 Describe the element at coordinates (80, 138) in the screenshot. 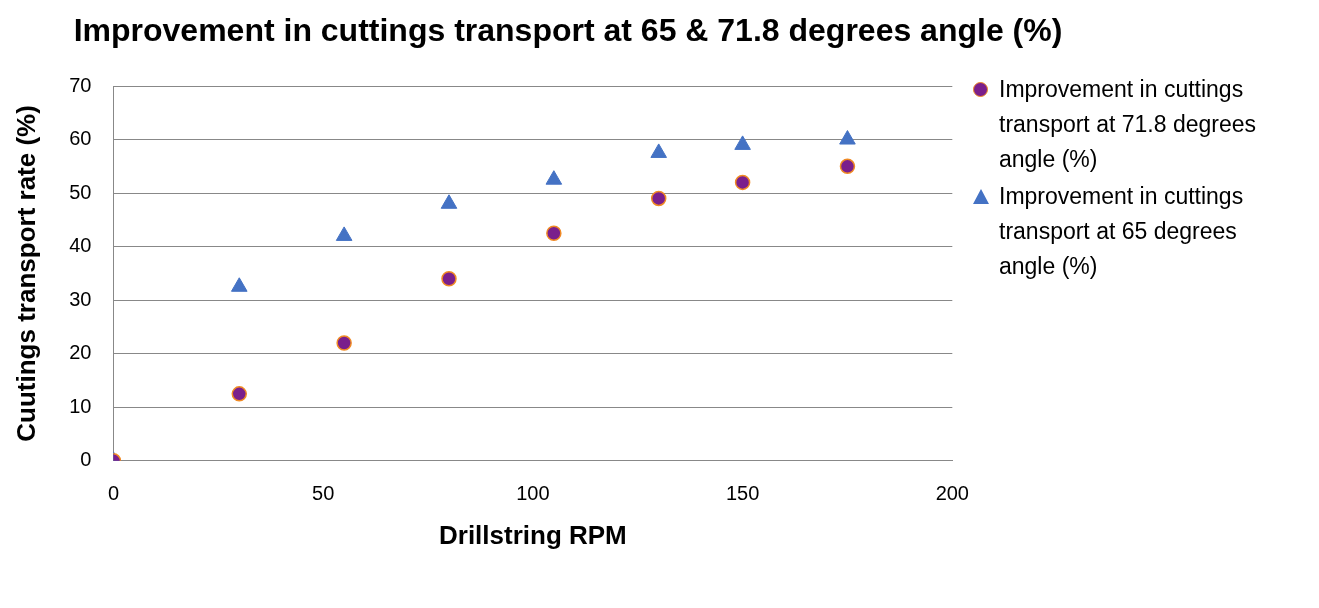

I see `y-tick-label: 60` at that location.